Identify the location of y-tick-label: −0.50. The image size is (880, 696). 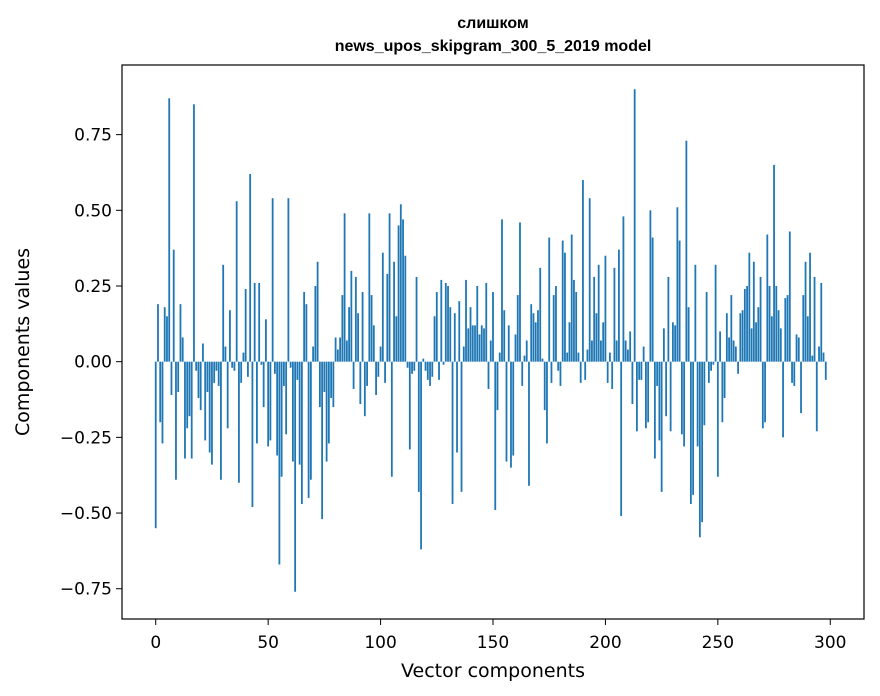
(86, 514).